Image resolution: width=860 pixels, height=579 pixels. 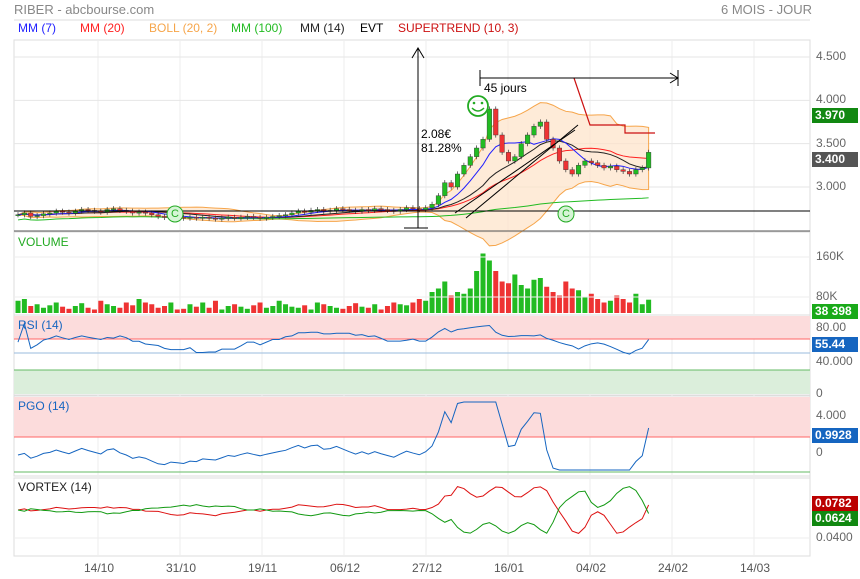 What do you see at coordinates (674, 78) in the screenshot?
I see `arrow-head` at bounding box center [674, 78].